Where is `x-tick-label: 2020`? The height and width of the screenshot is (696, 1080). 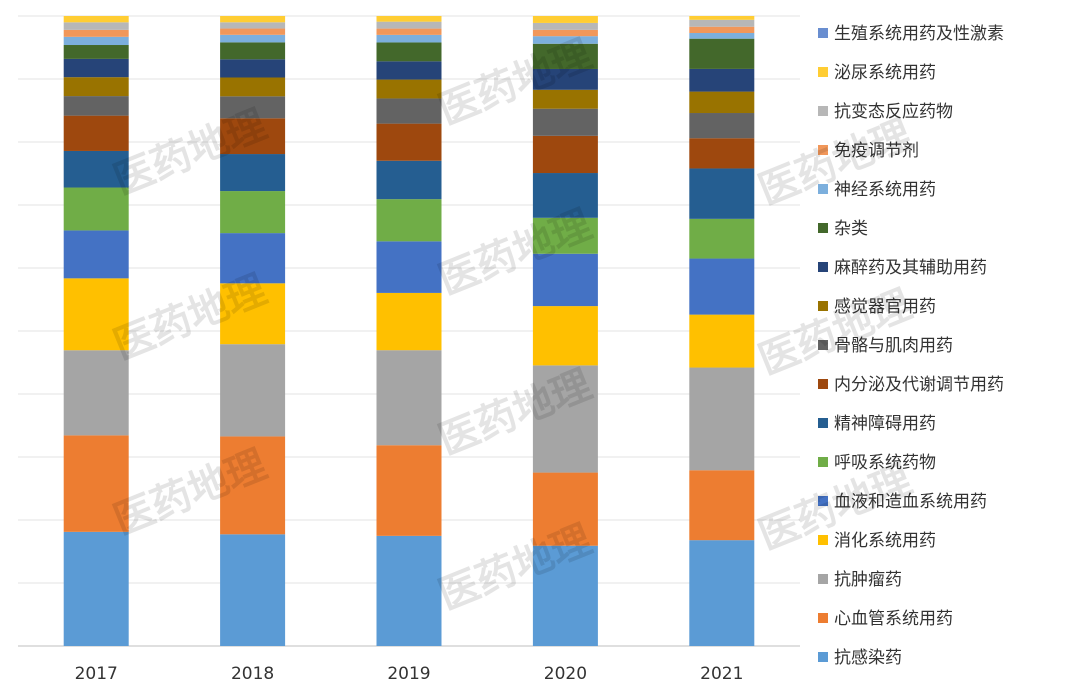 x-tick-label: 2020 is located at coordinates (565, 674).